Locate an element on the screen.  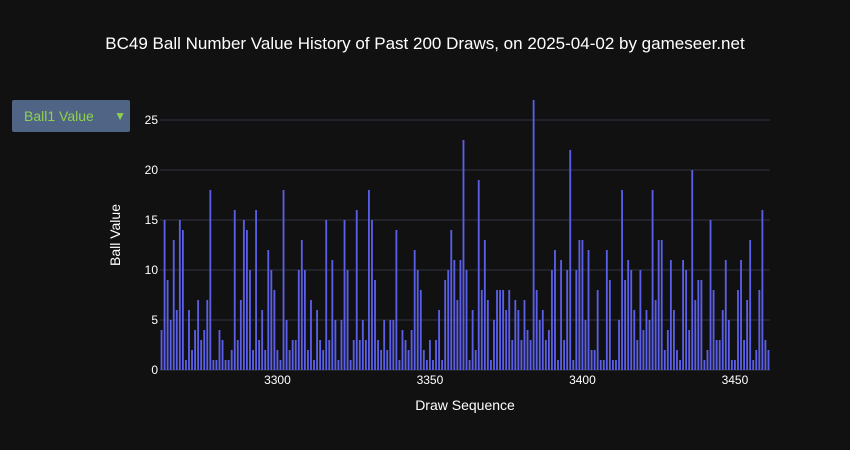
ball-select-dropdown: Ball1 Value ▼ is located at coordinates (71, 116).